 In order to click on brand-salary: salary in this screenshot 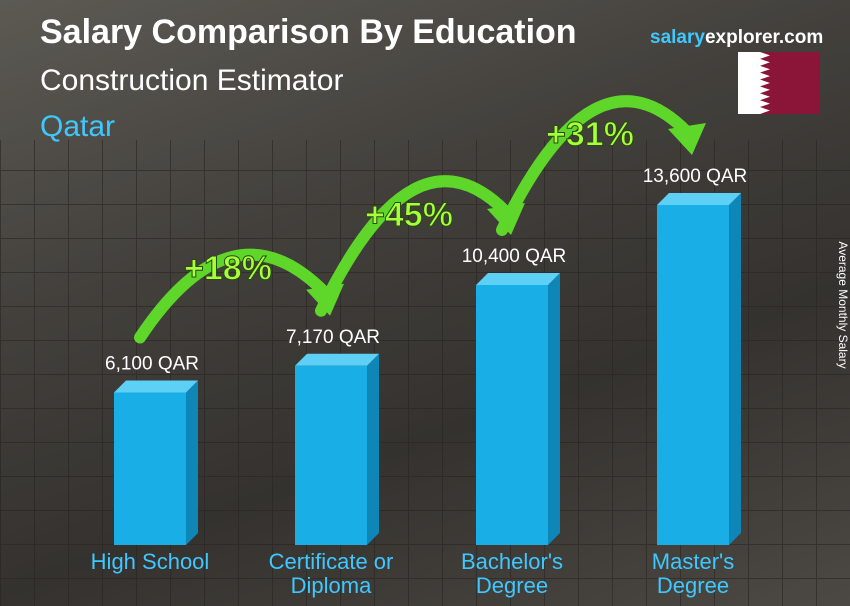, I will do `click(677, 37)`.